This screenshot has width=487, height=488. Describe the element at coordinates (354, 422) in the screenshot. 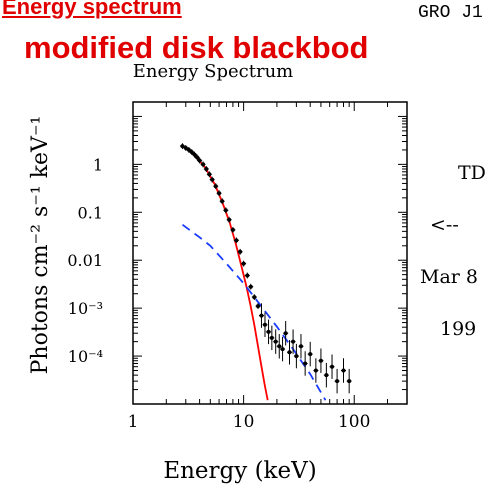

I see `x-tick-label: 100` at that location.